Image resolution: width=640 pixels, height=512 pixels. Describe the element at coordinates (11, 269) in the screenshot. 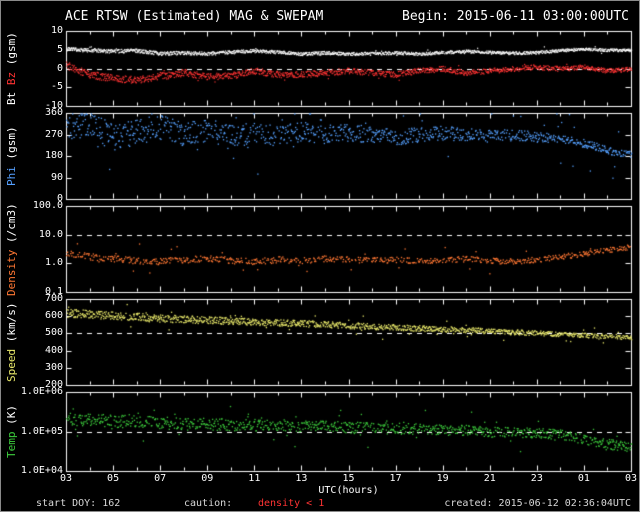

I see `y-axis-label-part: Density` at that location.